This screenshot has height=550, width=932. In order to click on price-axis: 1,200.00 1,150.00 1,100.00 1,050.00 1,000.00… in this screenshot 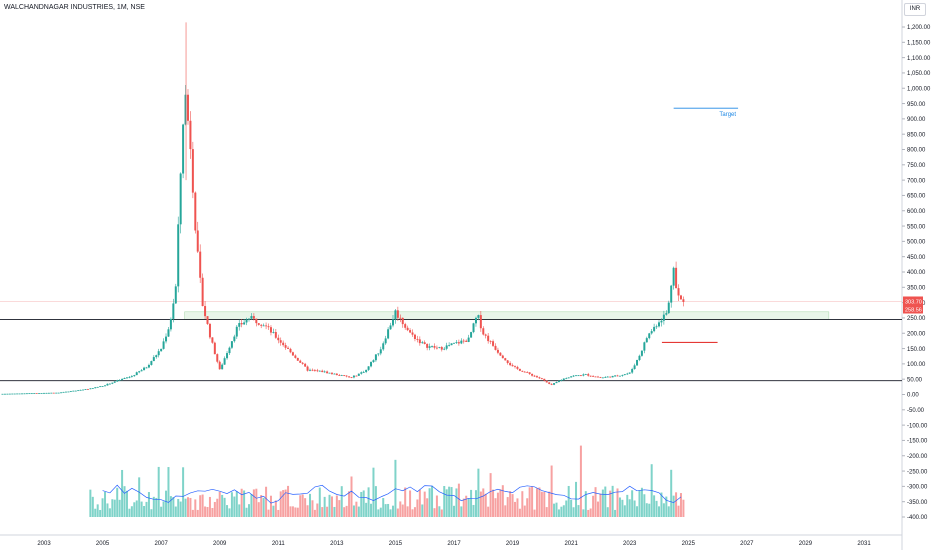, I will do `click(916, 273)`.